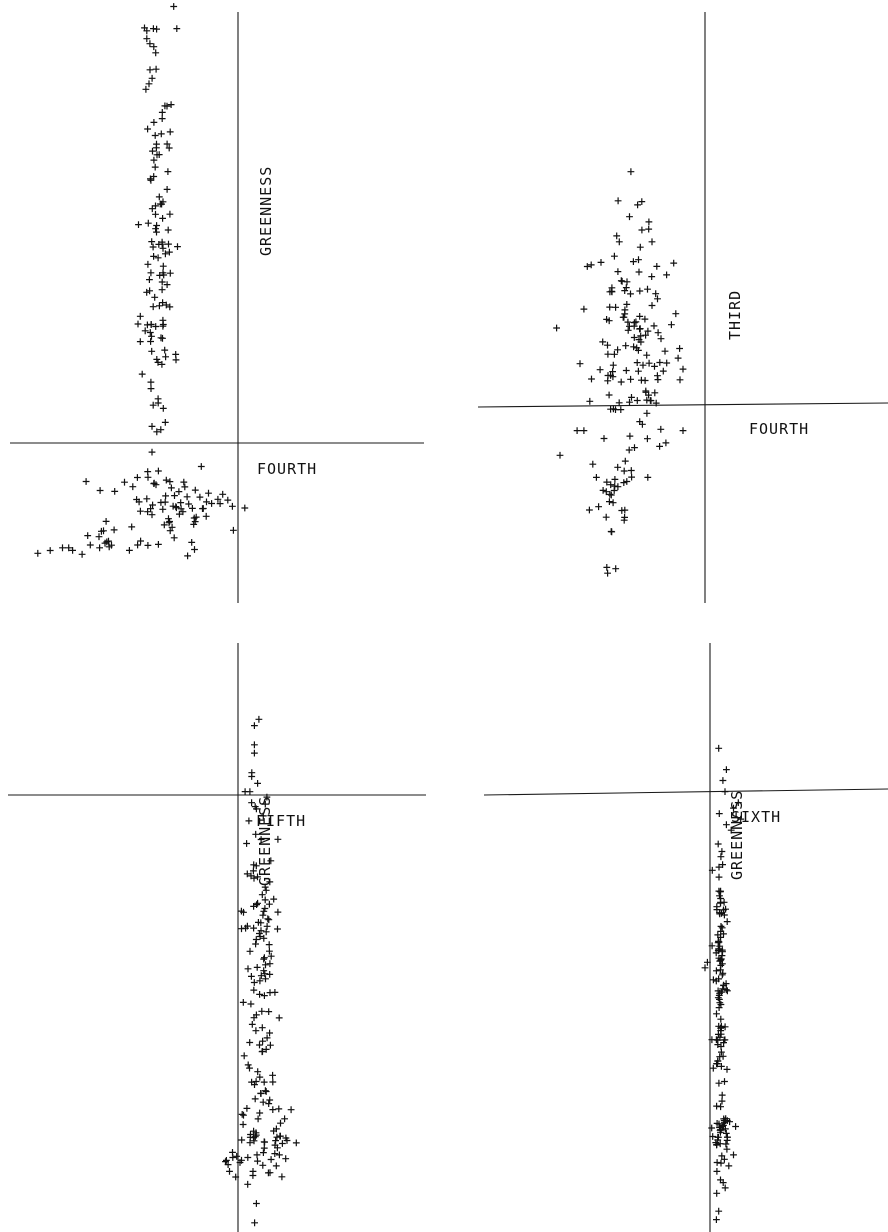 The width and height of the screenshot is (888, 1232). Describe the element at coordinates (266, 211) in the screenshot. I see `y-axis-label: GREENNESS` at that location.